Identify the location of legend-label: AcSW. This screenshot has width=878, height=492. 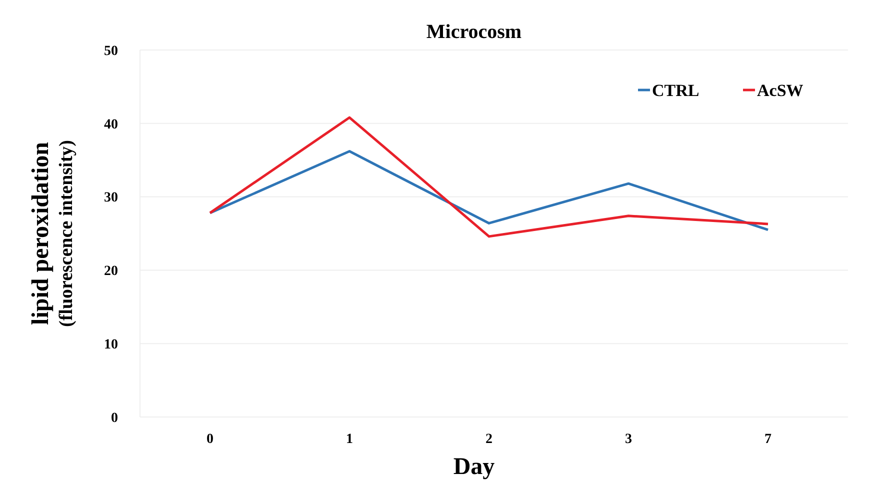
(780, 90).